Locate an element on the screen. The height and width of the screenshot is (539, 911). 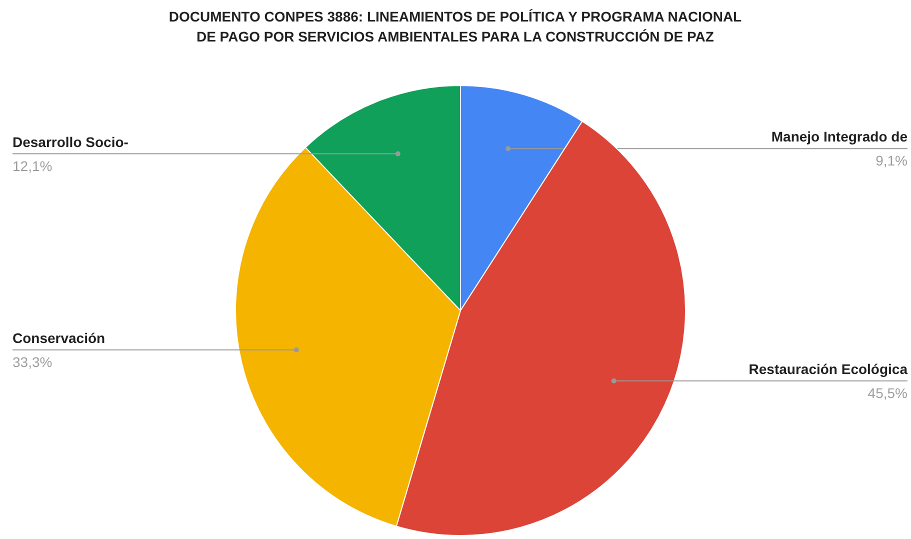
data-label: 45,5% is located at coordinates (888, 392).